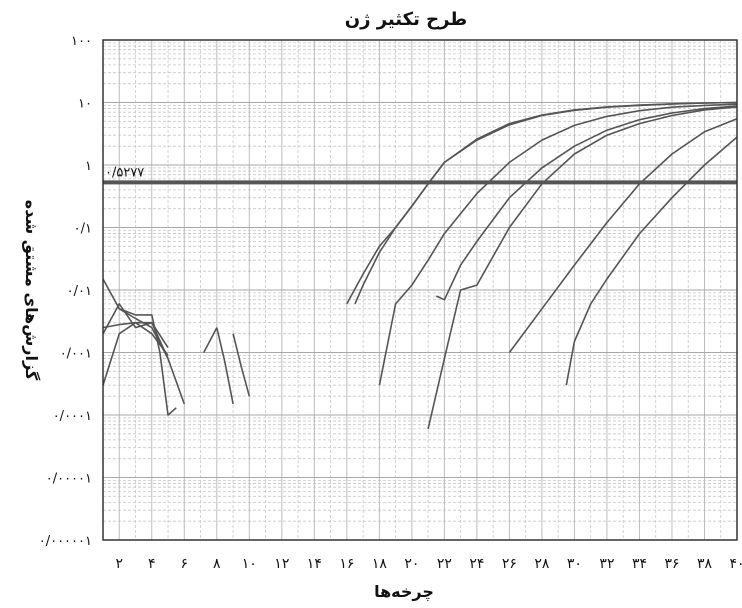 Image resolution: width=742 pixels, height=608 pixels. What do you see at coordinates (444, 564) in the screenshot?
I see `x-tick-label: ۲۲` at bounding box center [444, 564].